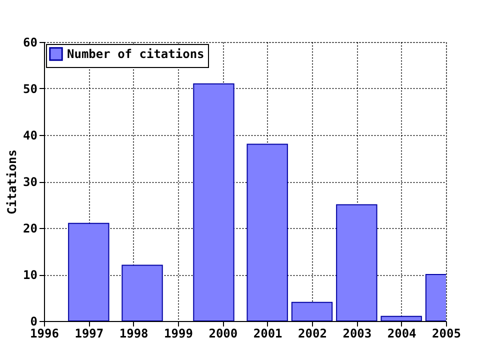 This screenshot has height=350, width=480. What do you see at coordinates (357, 333) in the screenshot?
I see `x-tick-label: 2003` at bounding box center [357, 333].